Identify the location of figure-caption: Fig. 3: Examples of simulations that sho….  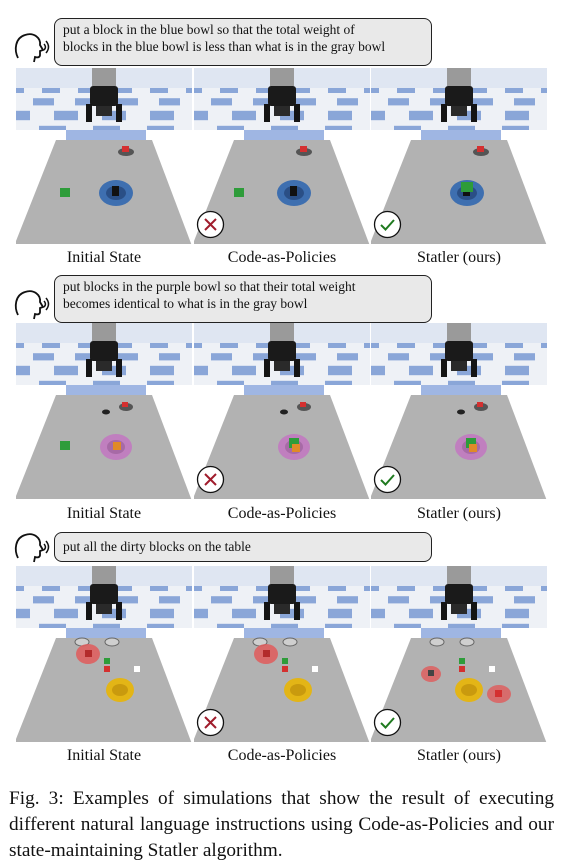
(281, 824).